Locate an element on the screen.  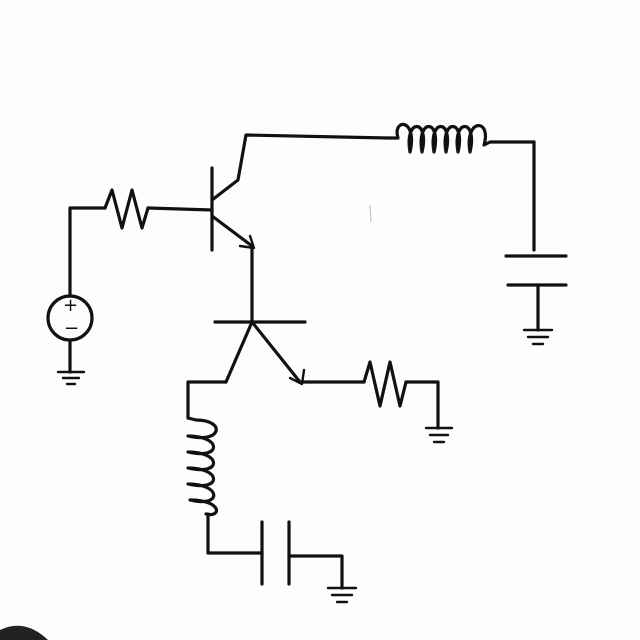
q2-emitter-arrow is located at coordinates (297, 377).